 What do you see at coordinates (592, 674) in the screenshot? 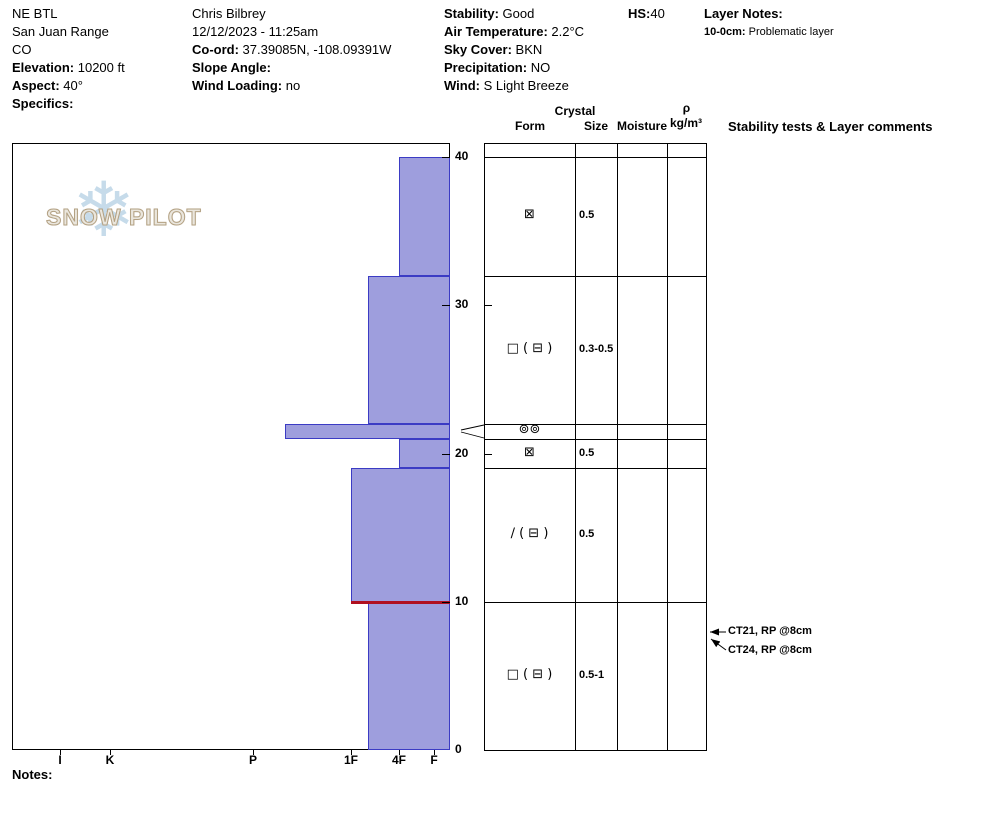
I see `grain-size-value: 0.5-1` at bounding box center [592, 674].